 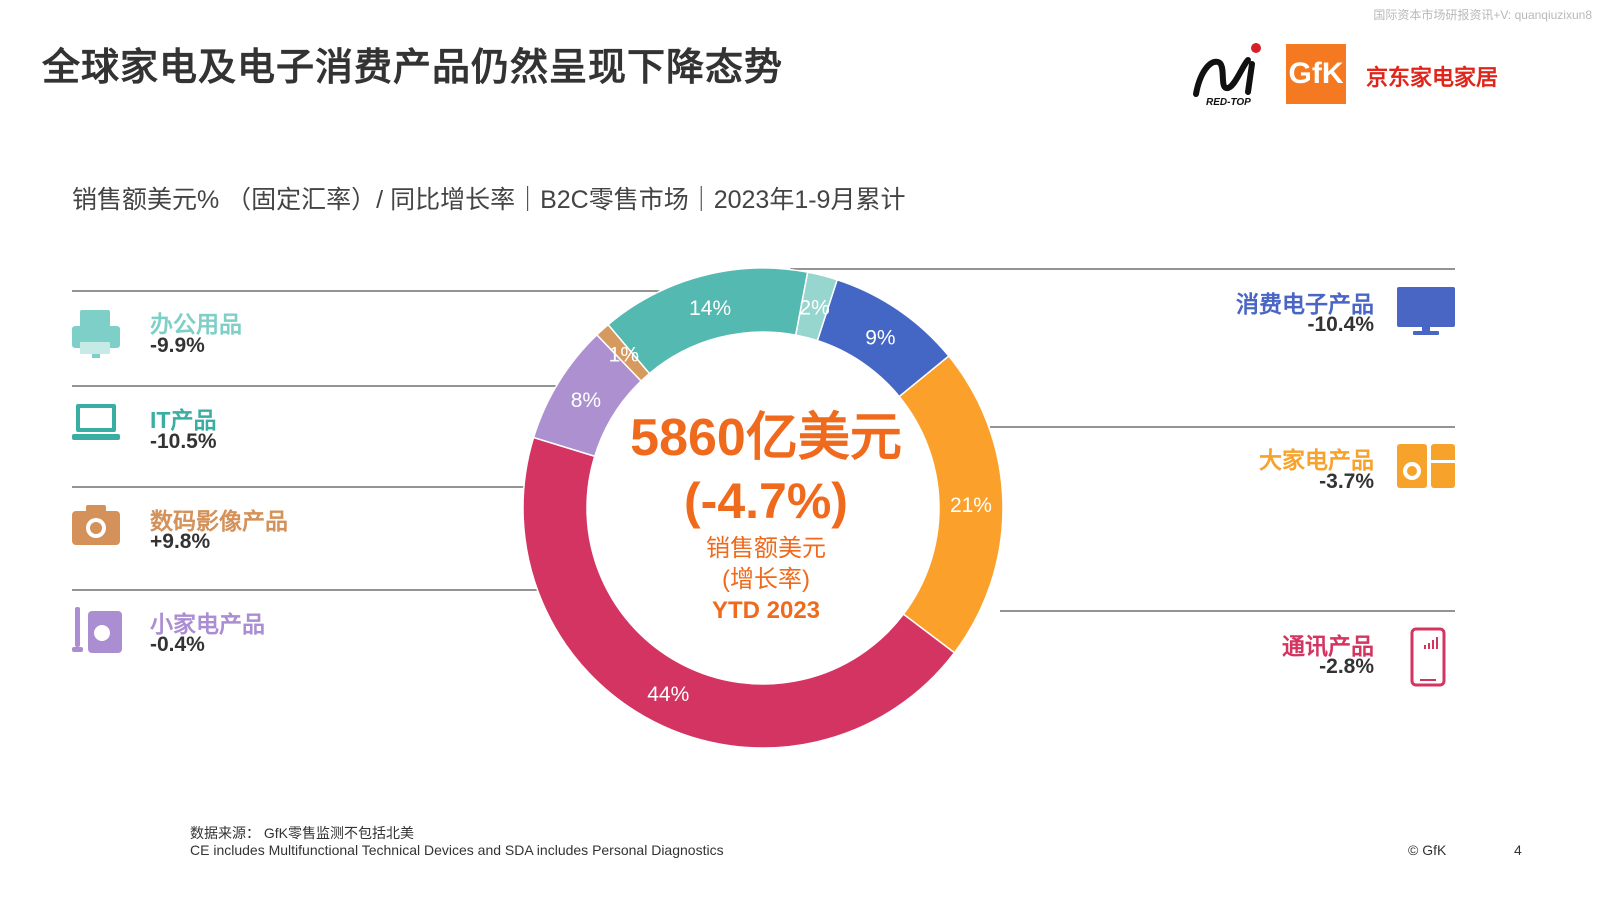 I want to click on category-growth-ce: -10.4%, so click(x=1340, y=324).